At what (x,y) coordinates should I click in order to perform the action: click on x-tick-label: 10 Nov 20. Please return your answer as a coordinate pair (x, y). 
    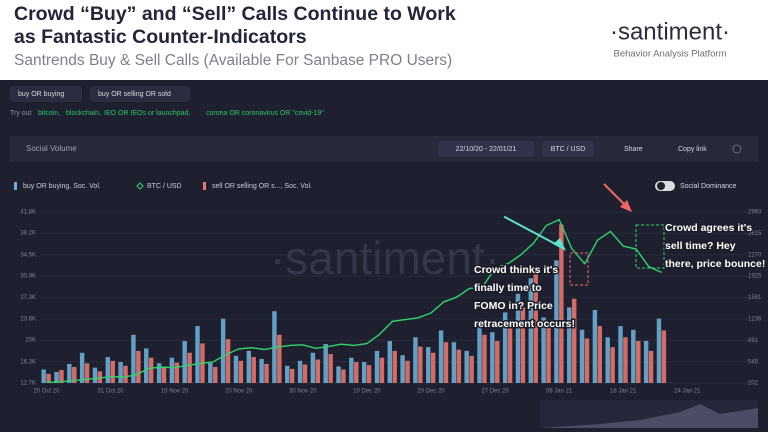
    Looking at the image, I should click on (175, 392).